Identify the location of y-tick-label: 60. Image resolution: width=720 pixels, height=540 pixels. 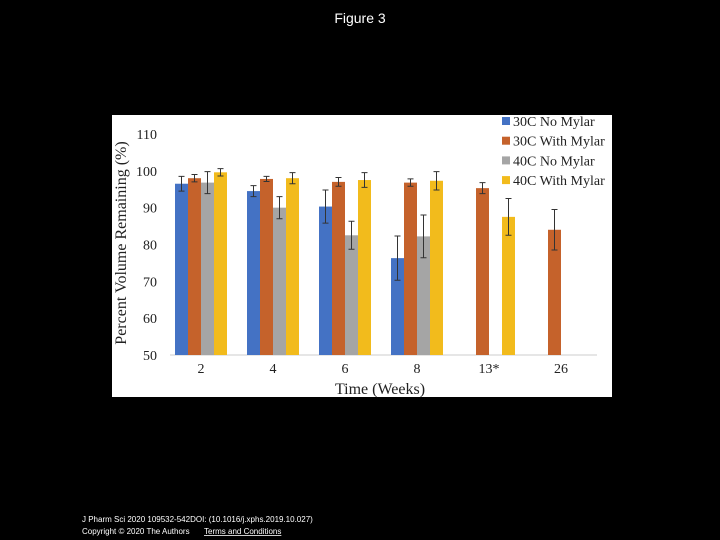
(150, 319).